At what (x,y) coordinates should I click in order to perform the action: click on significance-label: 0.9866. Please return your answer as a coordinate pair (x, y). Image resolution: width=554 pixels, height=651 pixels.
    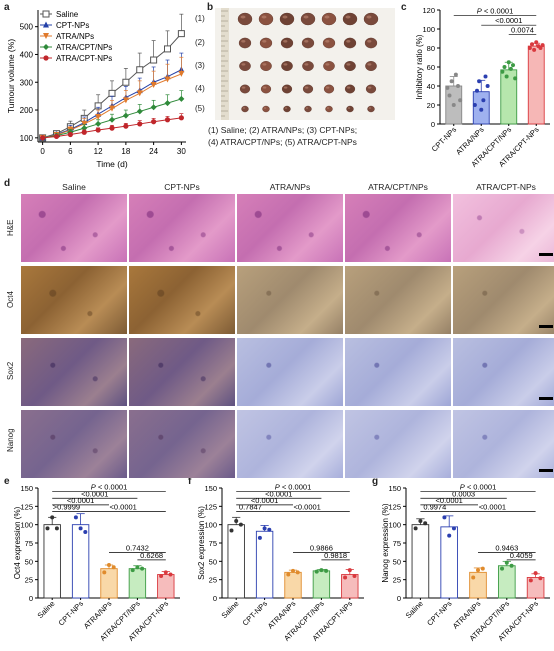
    Looking at the image, I should click on (321, 548).